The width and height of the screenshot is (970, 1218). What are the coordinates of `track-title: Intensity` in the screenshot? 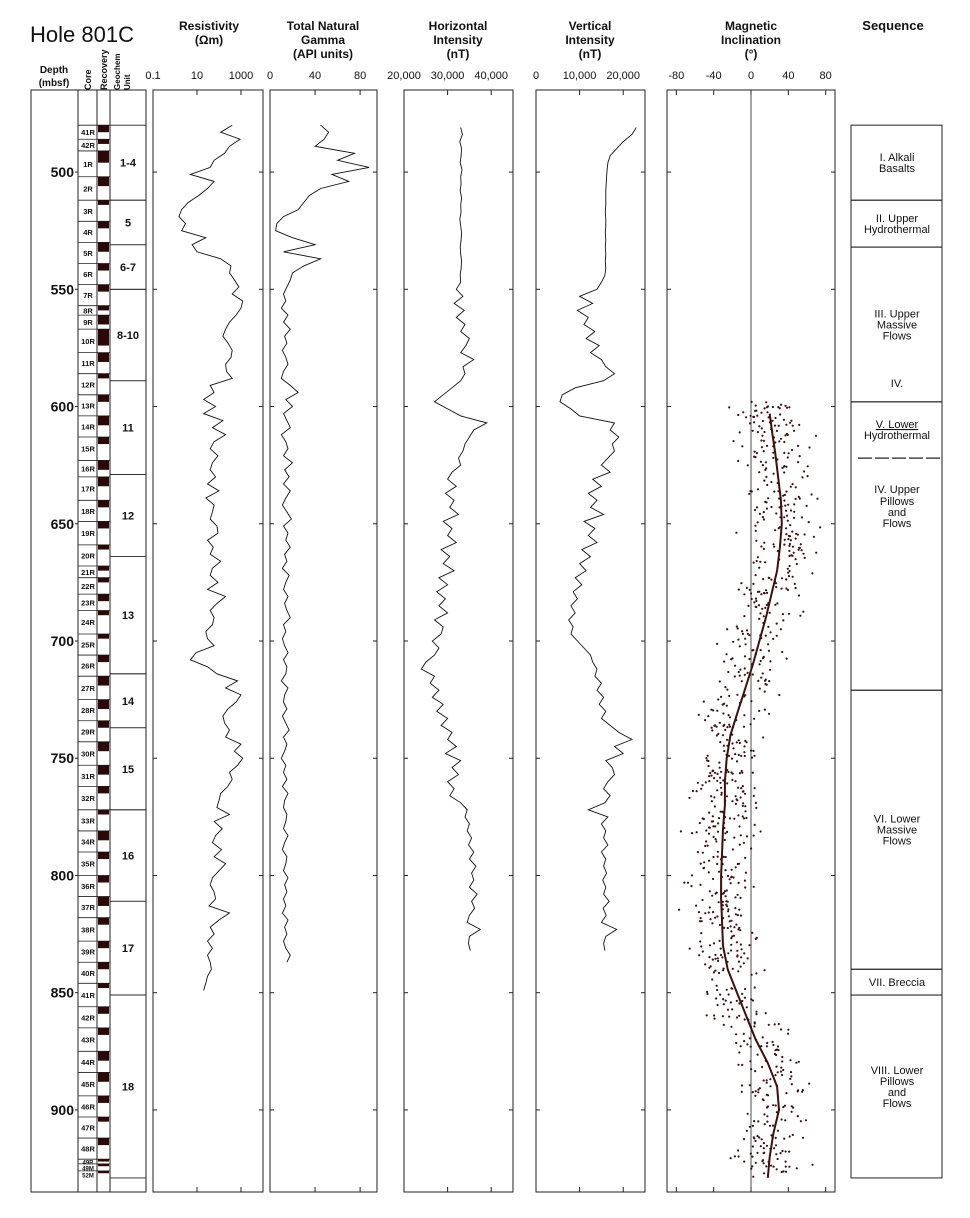 It's located at (590, 40).